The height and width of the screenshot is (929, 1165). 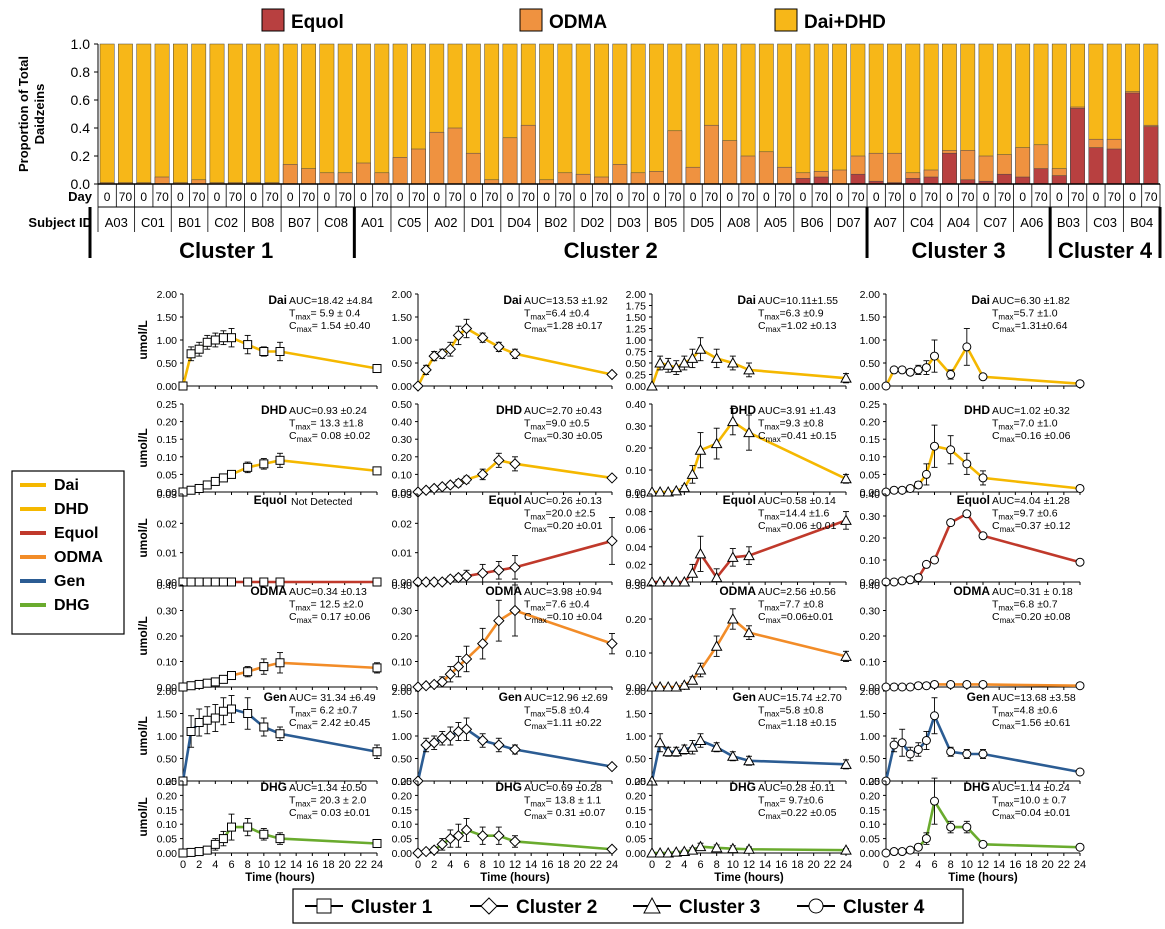 I want to click on pk-stat-line: AUC=10.11±1.55, so click(x=798, y=301).